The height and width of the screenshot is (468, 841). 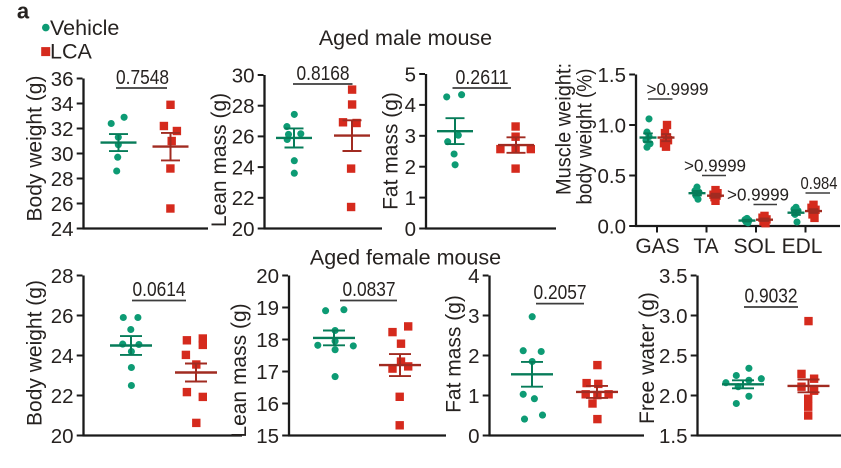 I want to click on svg-text: Aged female mouse, so click(x=405, y=257).